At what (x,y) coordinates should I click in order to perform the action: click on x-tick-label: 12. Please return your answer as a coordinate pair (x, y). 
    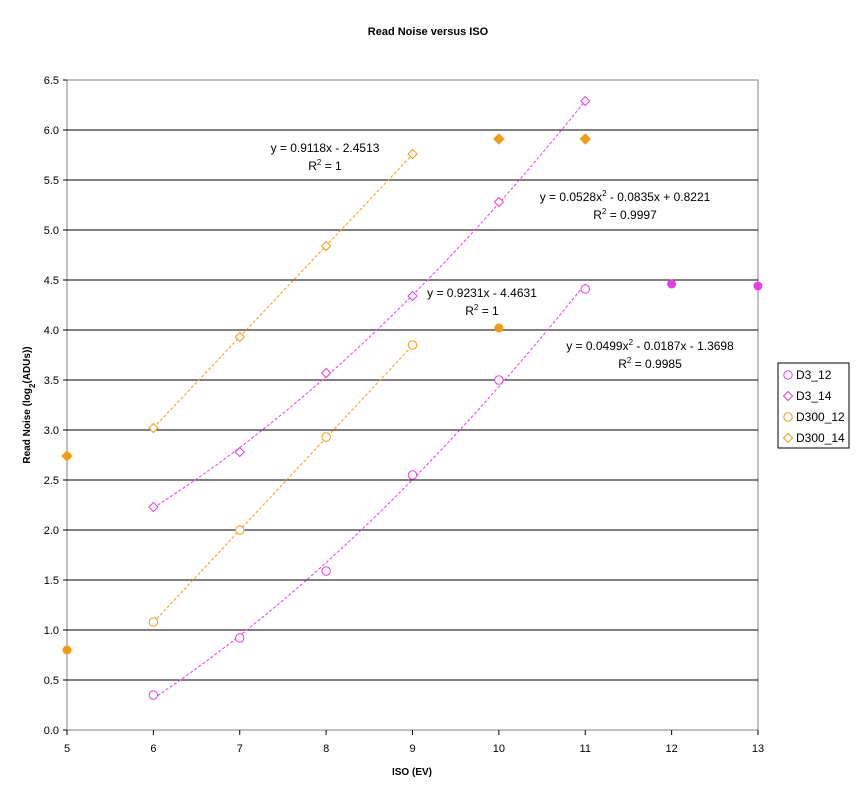
    Looking at the image, I should click on (672, 749).